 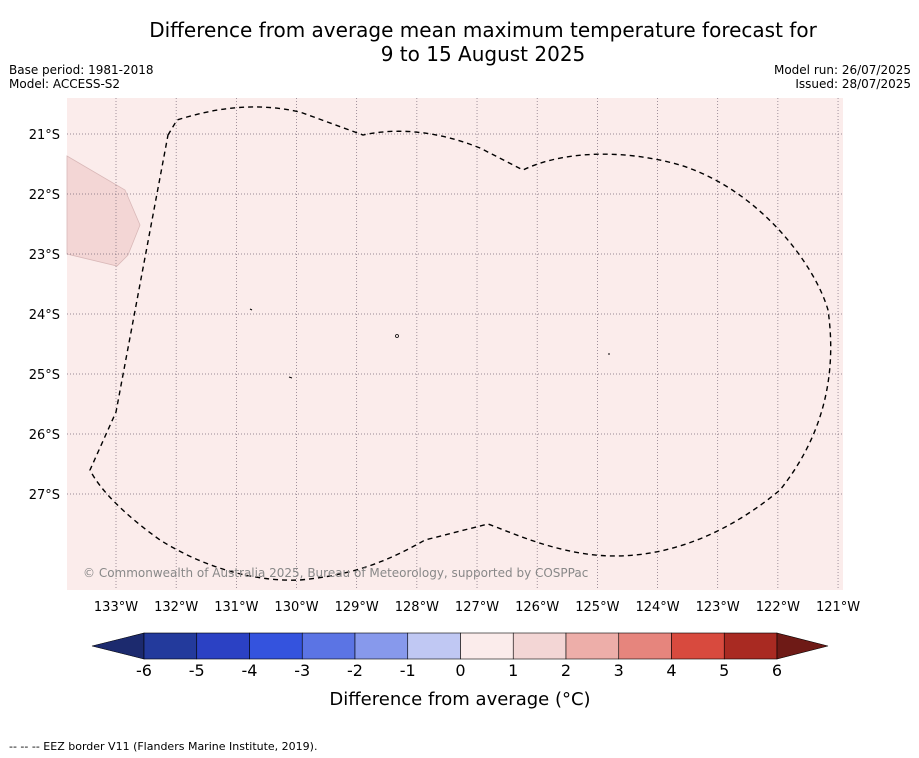 What do you see at coordinates (296, 607) in the screenshot?
I see `longitude-label: 130°W` at bounding box center [296, 607].